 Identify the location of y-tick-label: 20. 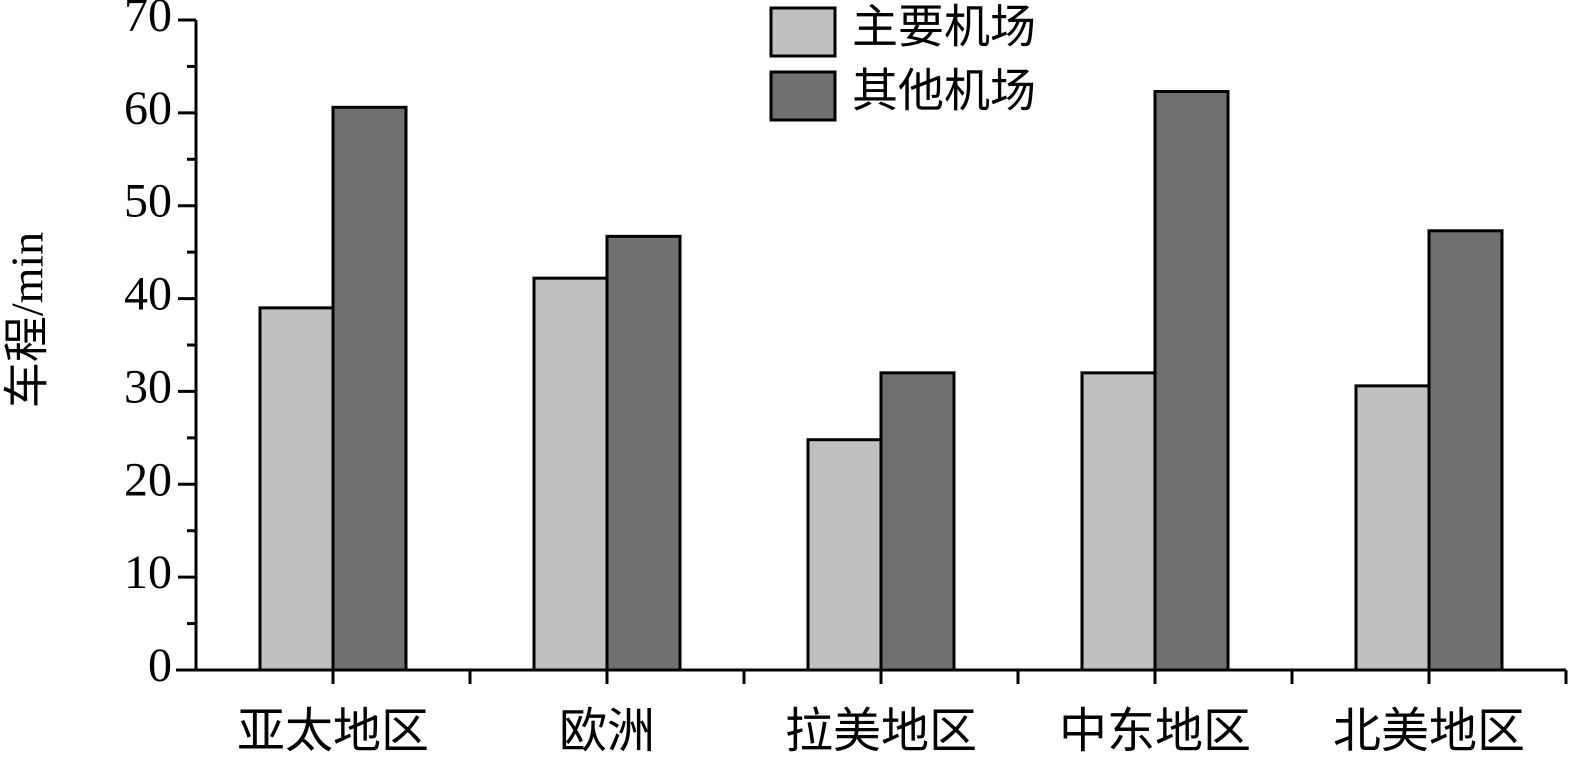
(148, 479).